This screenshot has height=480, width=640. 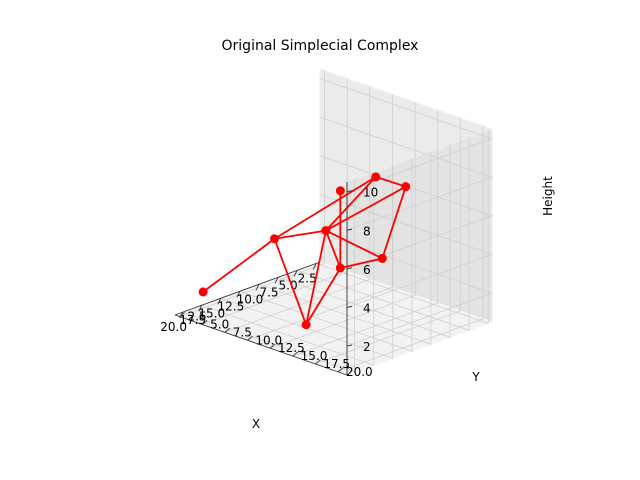 What do you see at coordinates (197, 317) in the screenshot?
I see `y-tick-label-0: 2.5` at bounding box center [197, 317].